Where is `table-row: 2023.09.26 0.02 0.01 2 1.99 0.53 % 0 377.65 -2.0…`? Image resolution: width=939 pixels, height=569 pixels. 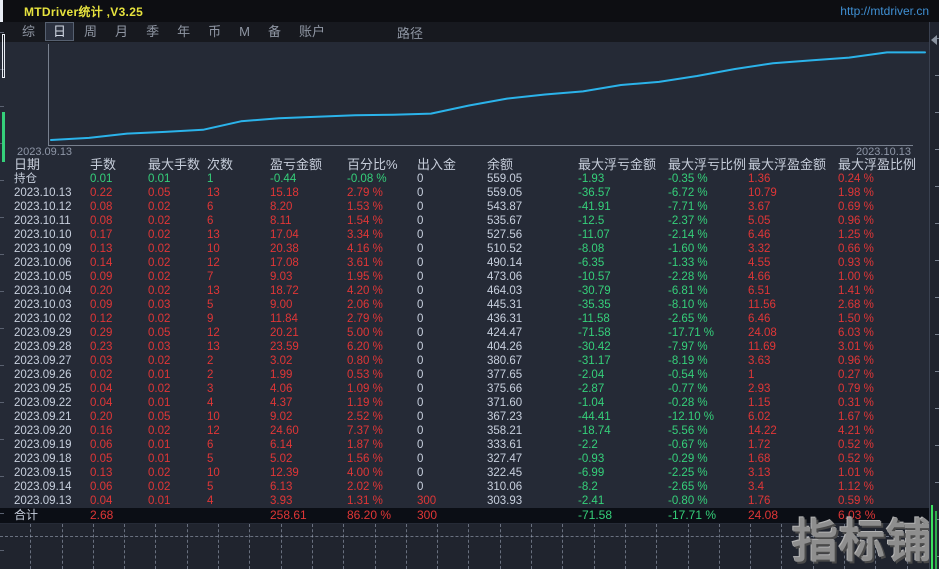
table-row: 2023.09.26 0.02 0.01 2 1.99 0.53 % 0 377.65 -2.0… is located at coordinates (465, 375).